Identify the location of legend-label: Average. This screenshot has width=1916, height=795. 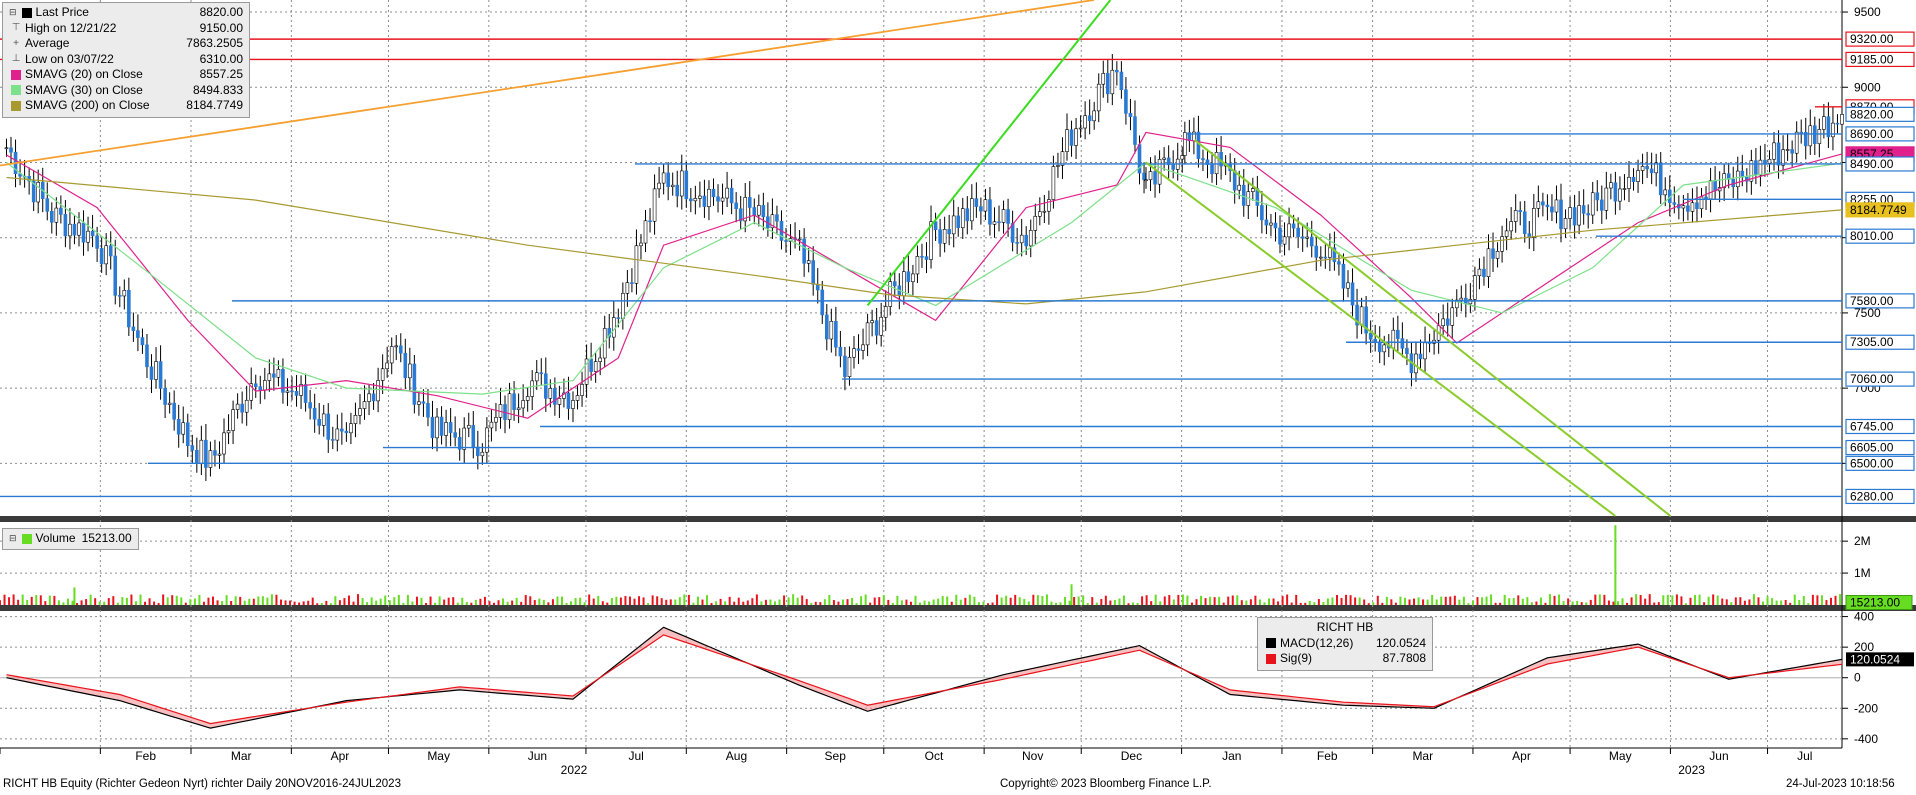
(47, 43).